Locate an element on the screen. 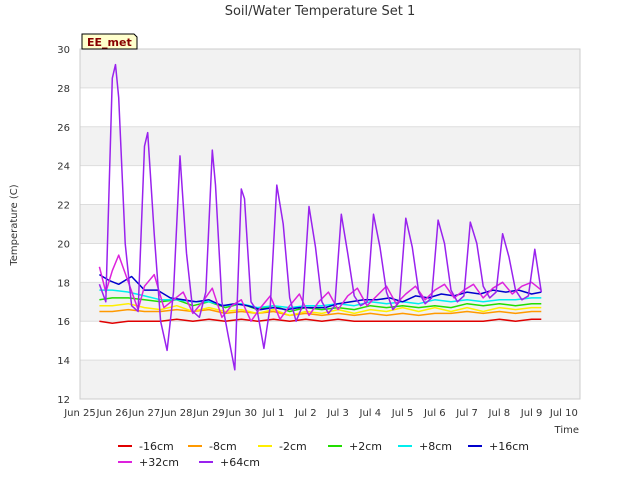 The height and width of the screenshot is (480, 640). x-tick-label: Jul 4 is located at coordinates (370, 413).